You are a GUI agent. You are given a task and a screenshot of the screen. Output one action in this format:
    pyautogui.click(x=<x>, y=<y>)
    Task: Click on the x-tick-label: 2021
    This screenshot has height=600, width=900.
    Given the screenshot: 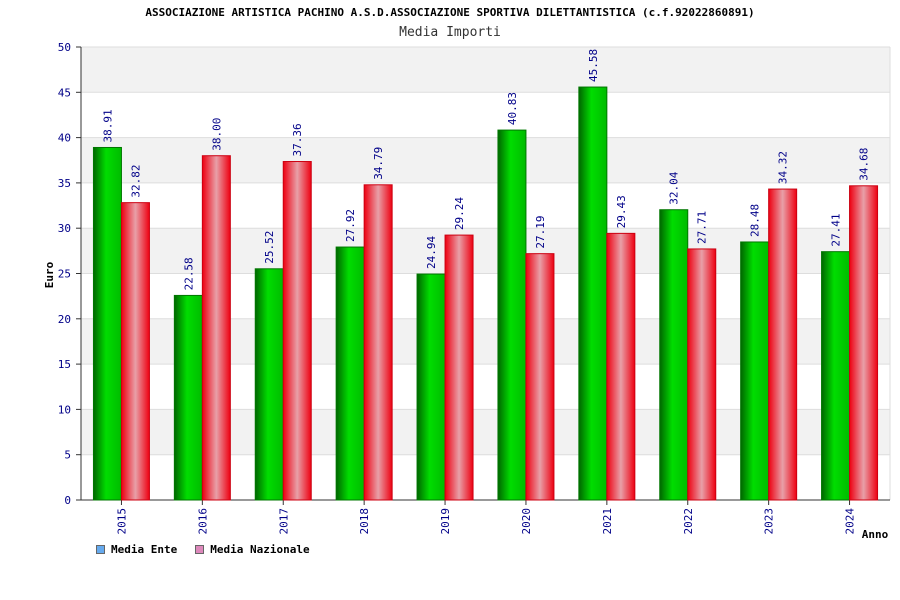 What is the action you would take?
    pyautogui.click(x=607, y=521)
    